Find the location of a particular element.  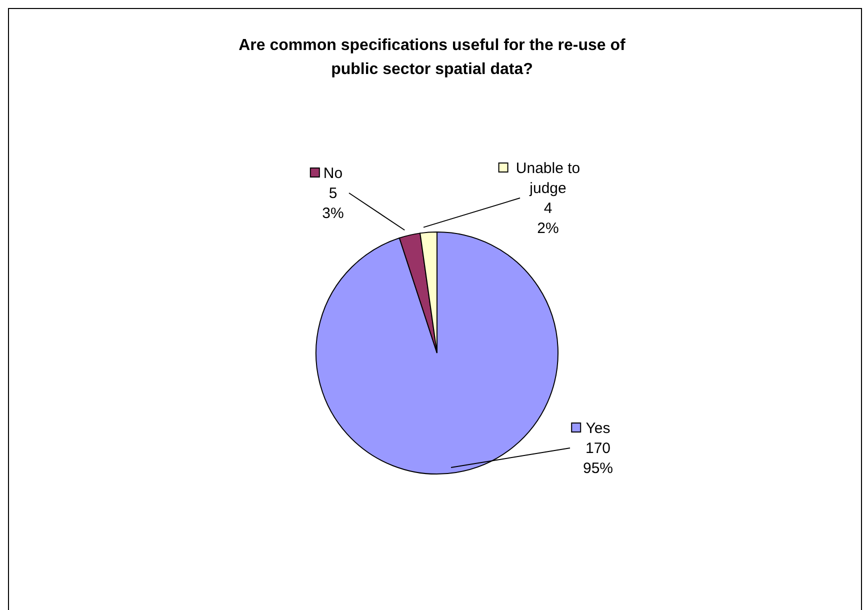

legend-label: Unable to judge is located at coordinates (548, 178).